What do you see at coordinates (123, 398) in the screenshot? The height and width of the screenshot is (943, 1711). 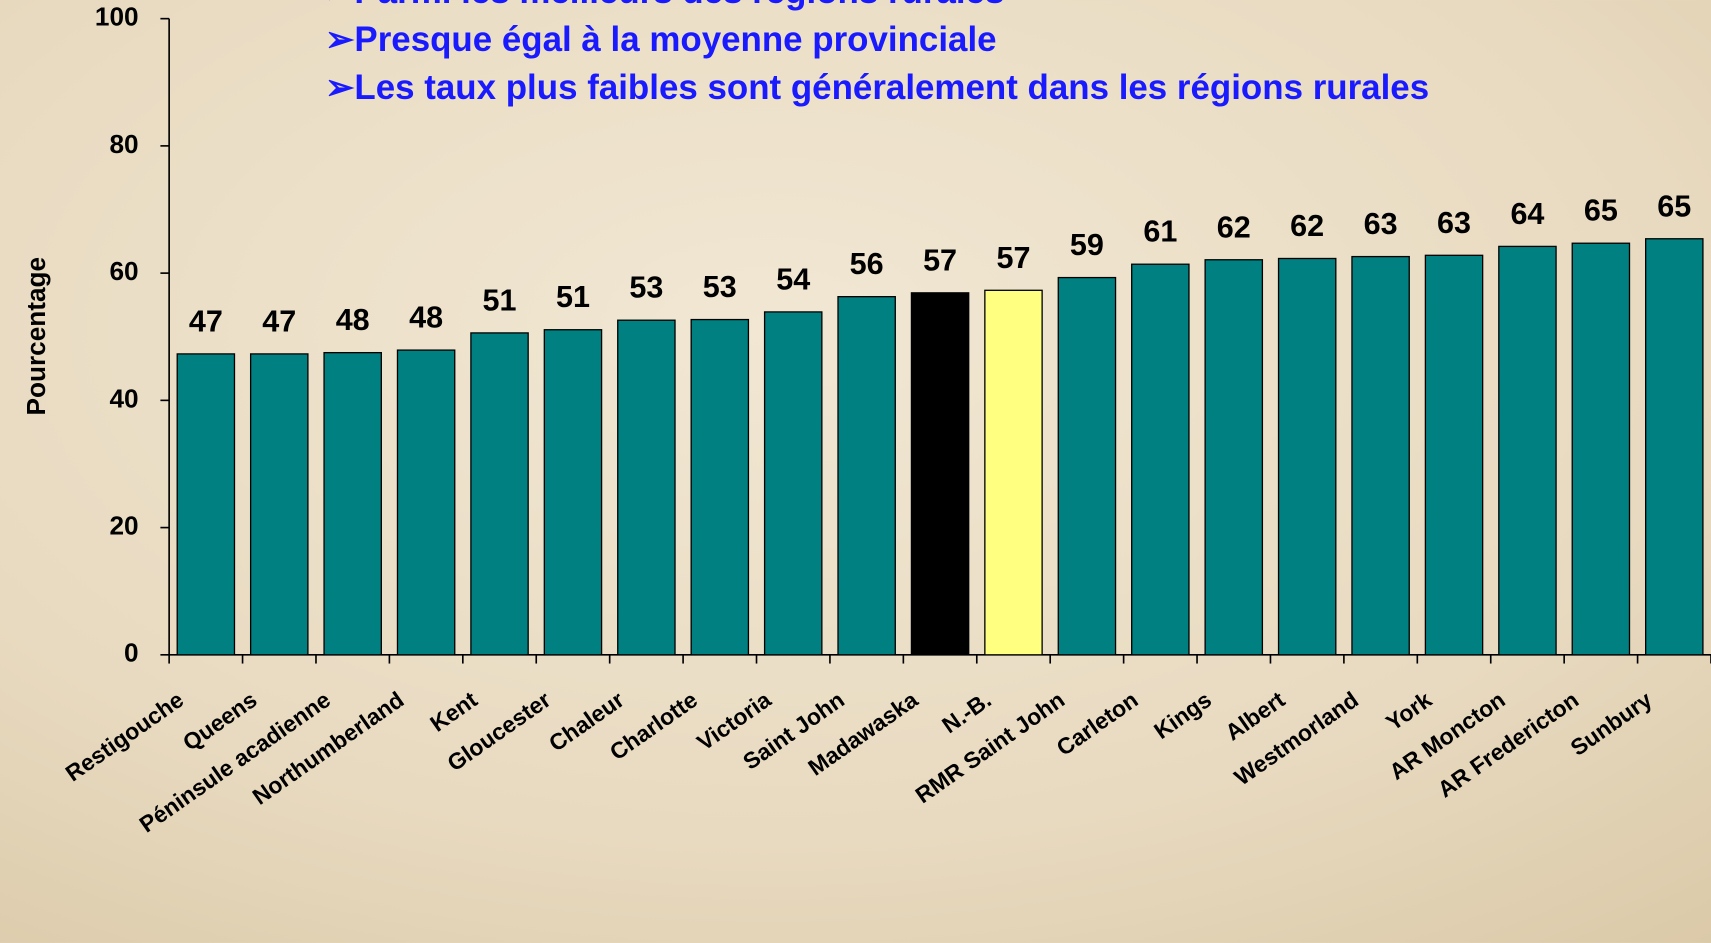 I see `y-tick-label: 40` at bounding box center [123, 398].